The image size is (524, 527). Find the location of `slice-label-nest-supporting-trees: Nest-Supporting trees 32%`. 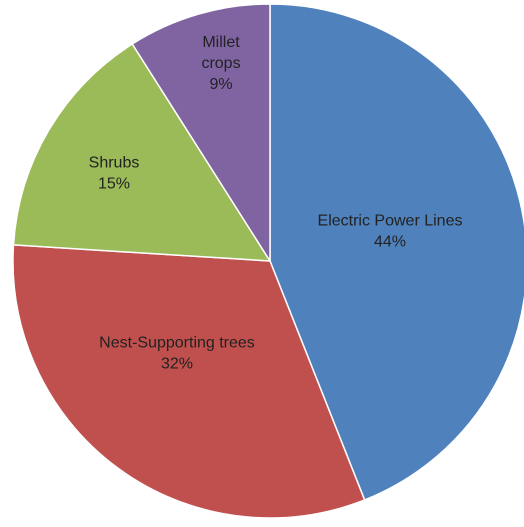

slice-label-nest-supporting-trees: Nest-Supporting trees 32% is located at coordinates (177, 354).